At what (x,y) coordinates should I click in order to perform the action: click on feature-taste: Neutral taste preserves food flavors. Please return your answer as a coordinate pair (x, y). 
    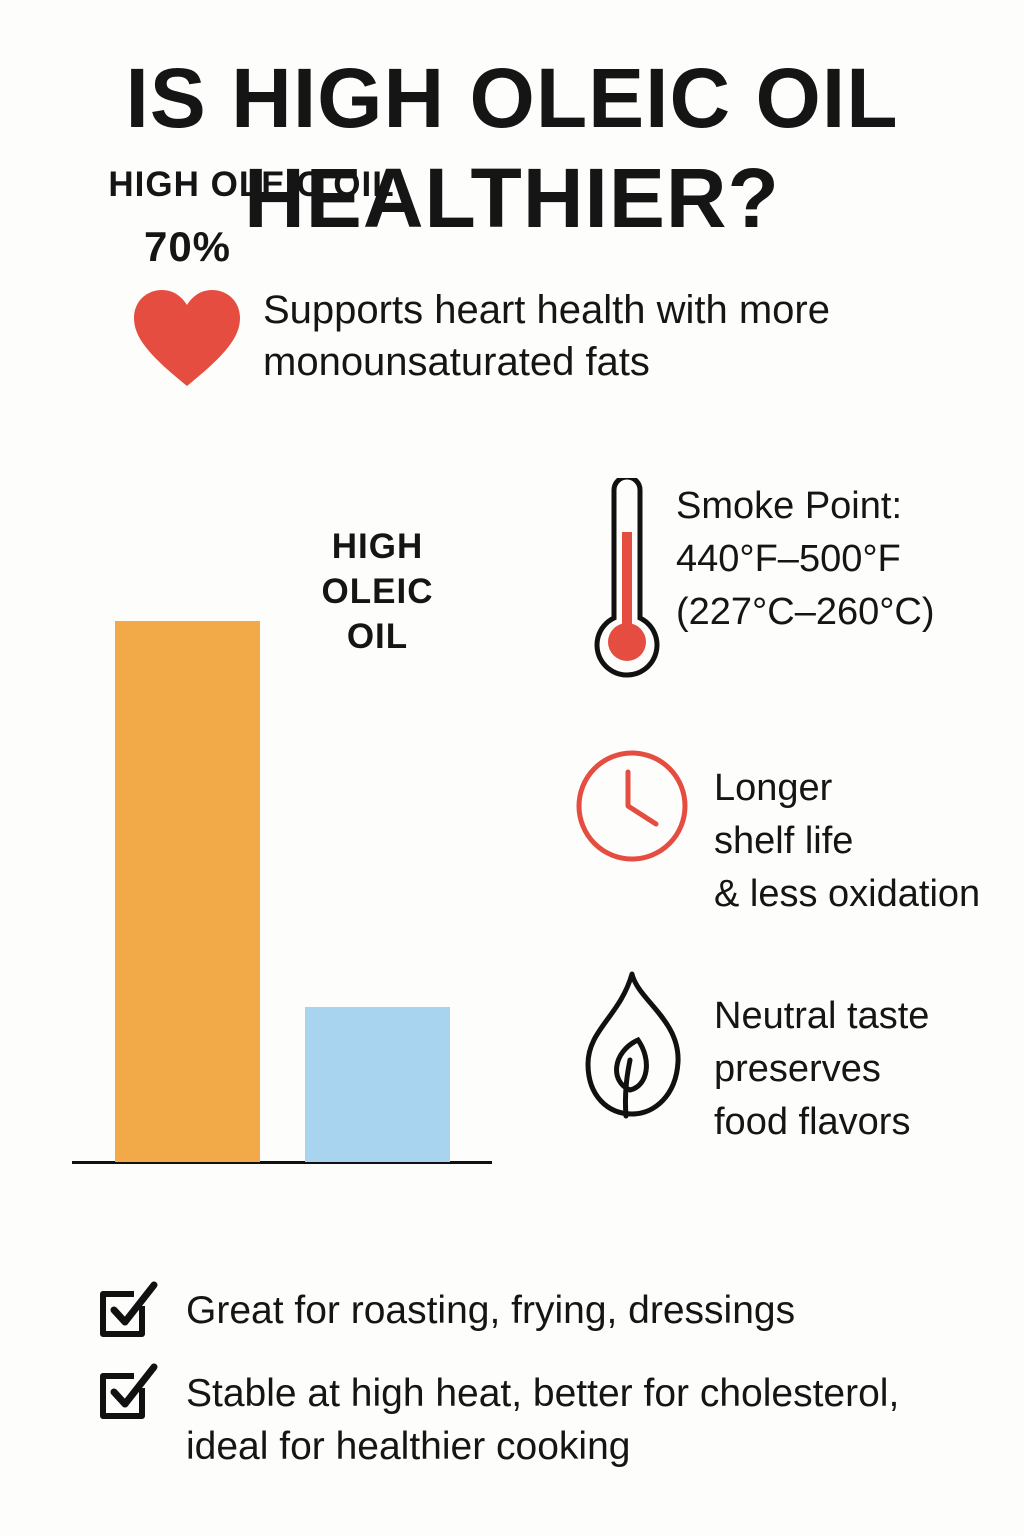
    Looking at the image, I should click on (821, 1069).